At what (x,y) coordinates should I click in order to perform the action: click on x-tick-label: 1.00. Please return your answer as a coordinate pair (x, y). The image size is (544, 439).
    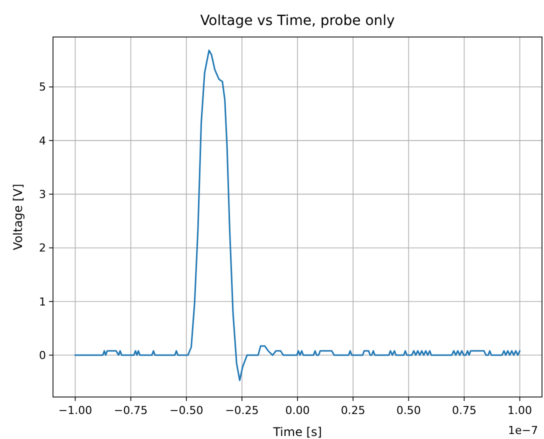
    Looking at the image, I should click on (520, 410).